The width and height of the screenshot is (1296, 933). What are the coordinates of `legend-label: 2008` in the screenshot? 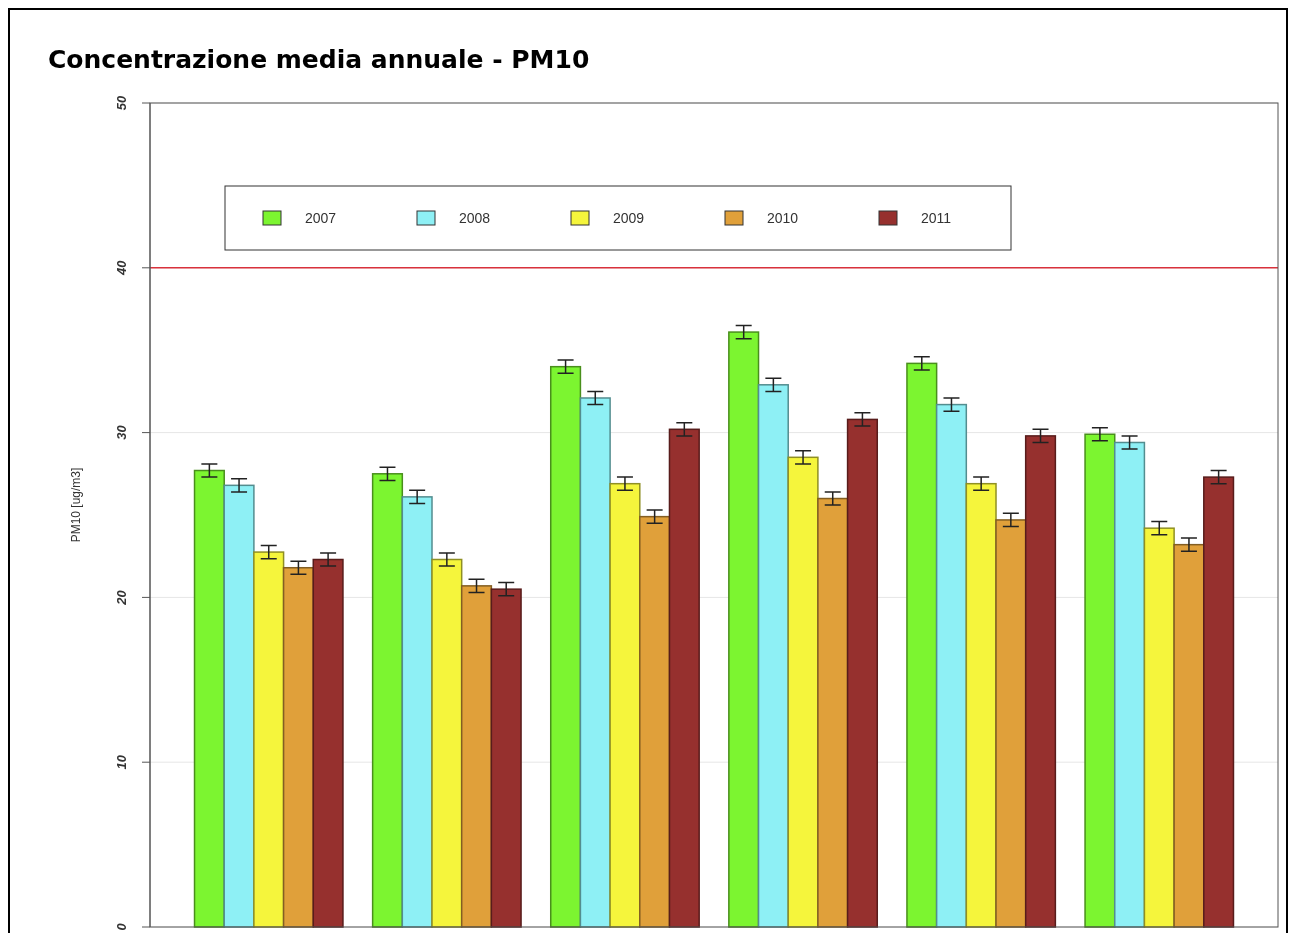 It's located at (475, 218).